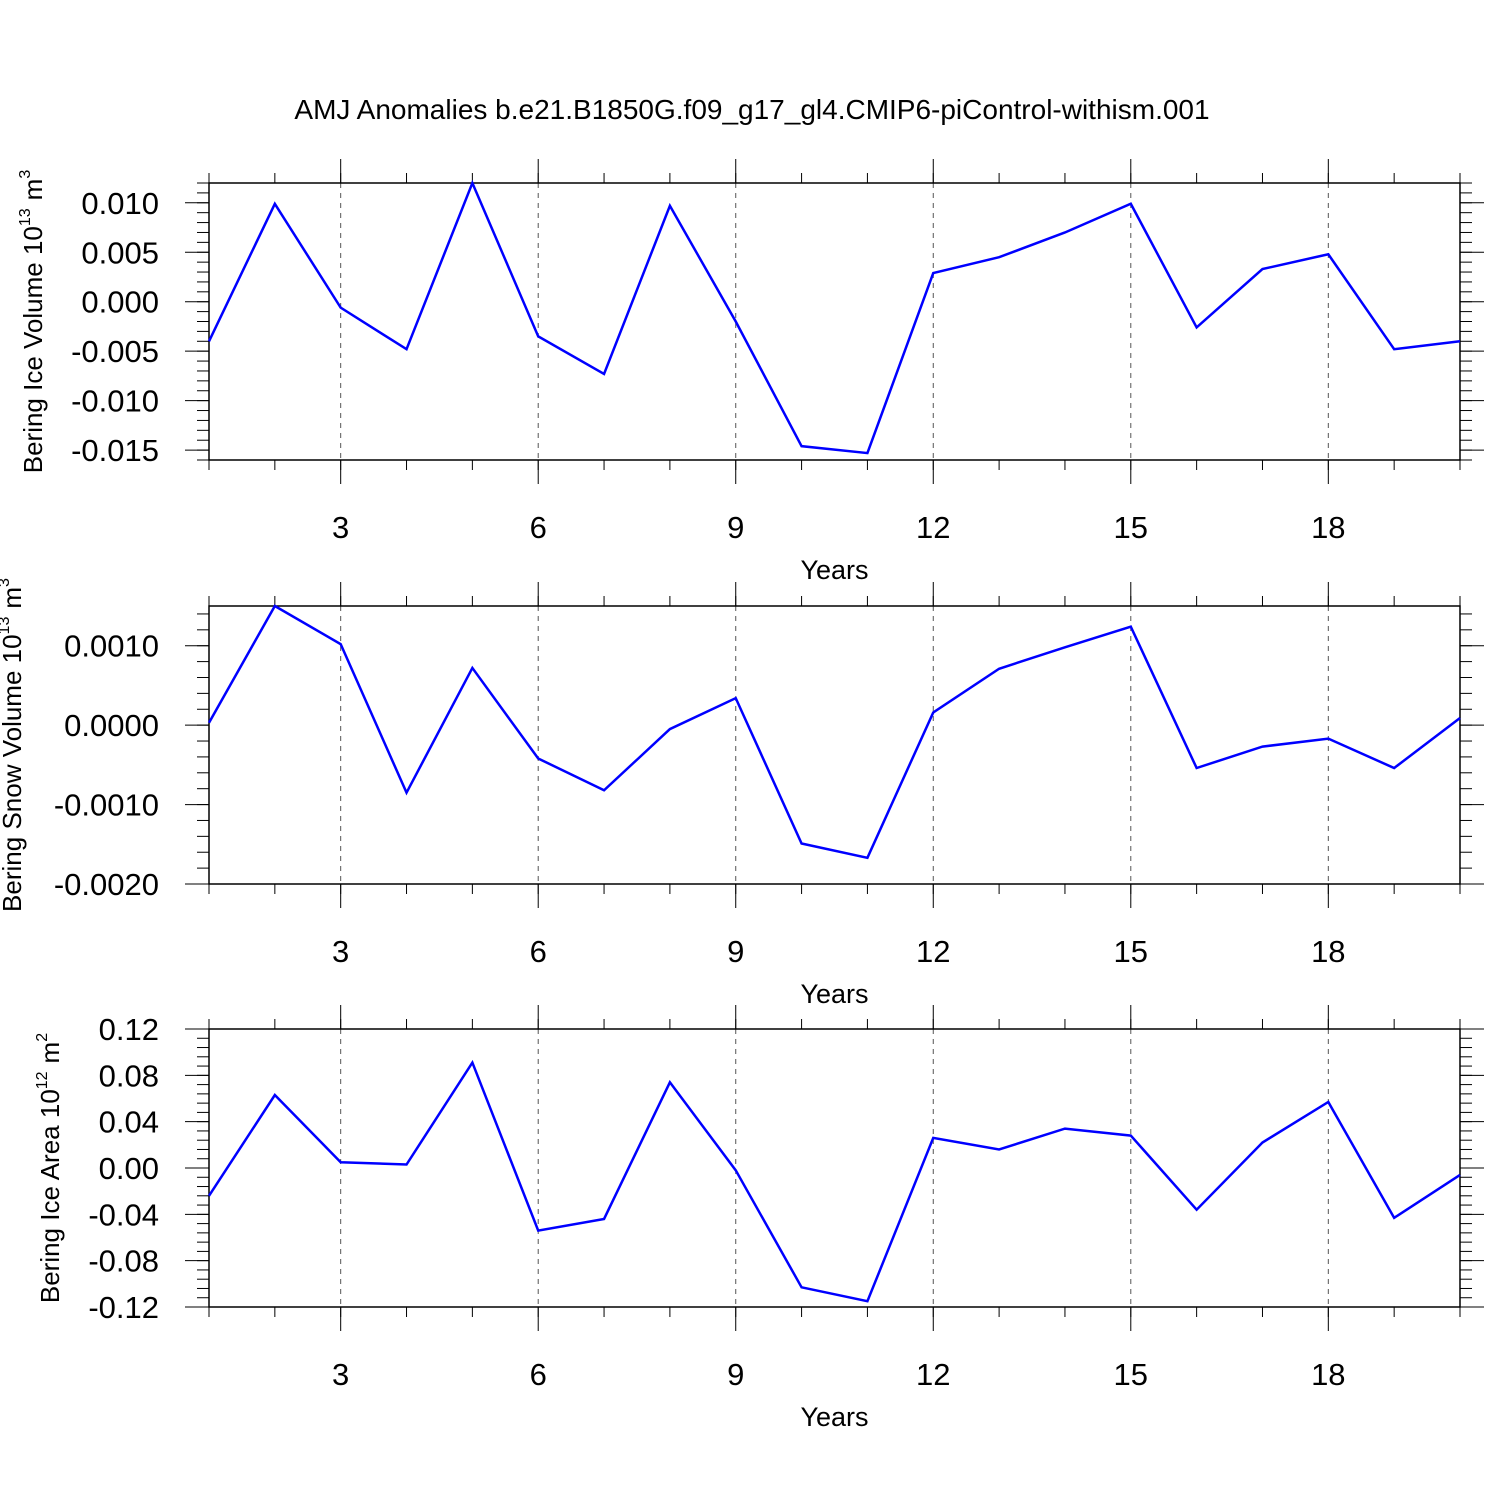  What do you see at coordinates (42, 1080) in the screenshot?
I see `y-axis-label-exponent: 12` at bounding box center [42, 1080].